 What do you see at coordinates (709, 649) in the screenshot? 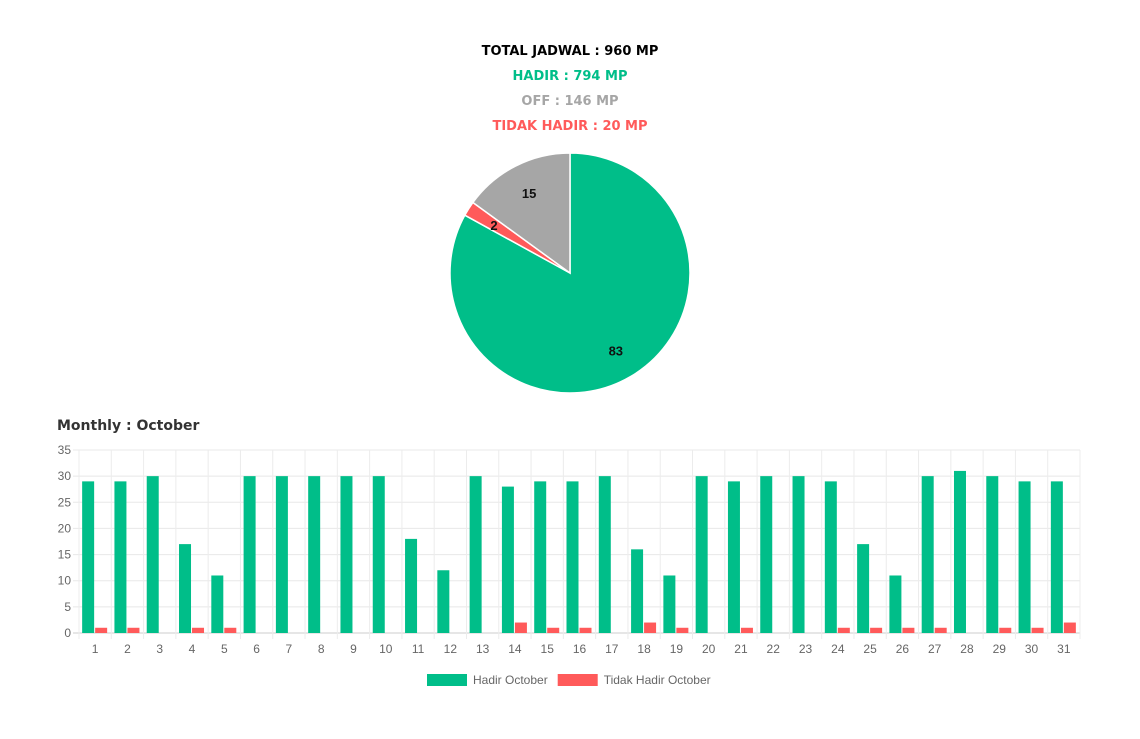
I see `x-tick-label: 20` at bounding box center [709, 649].